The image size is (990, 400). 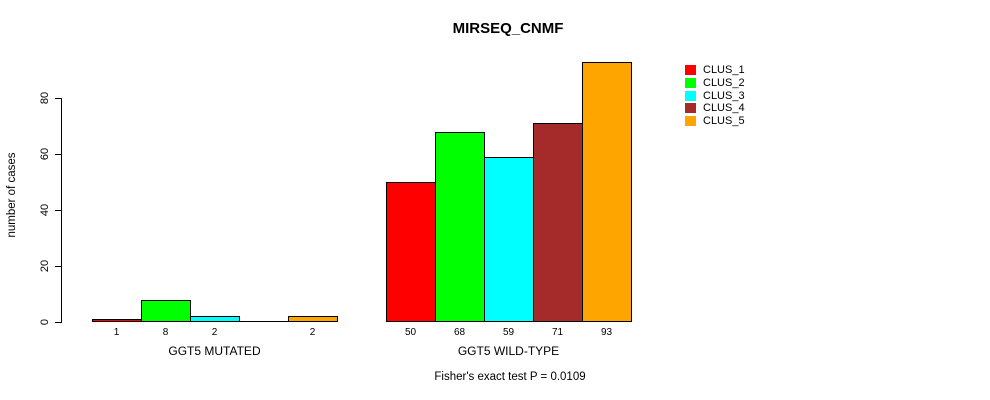 I want to click on bar-value-label: 71, so click(x=557, y=332).